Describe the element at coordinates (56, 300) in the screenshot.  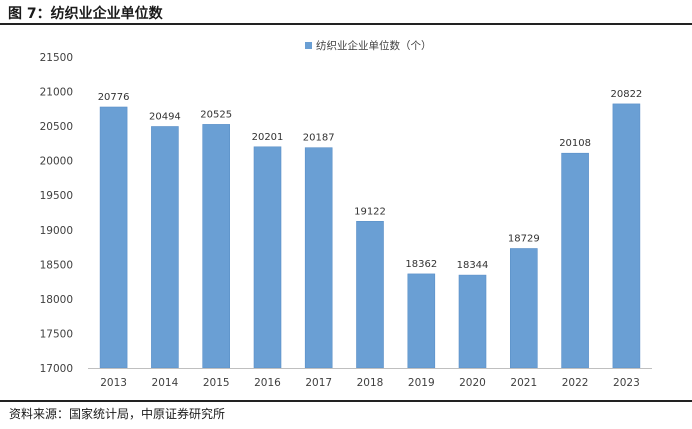
I see `y-tick-label: 18000` at that location.